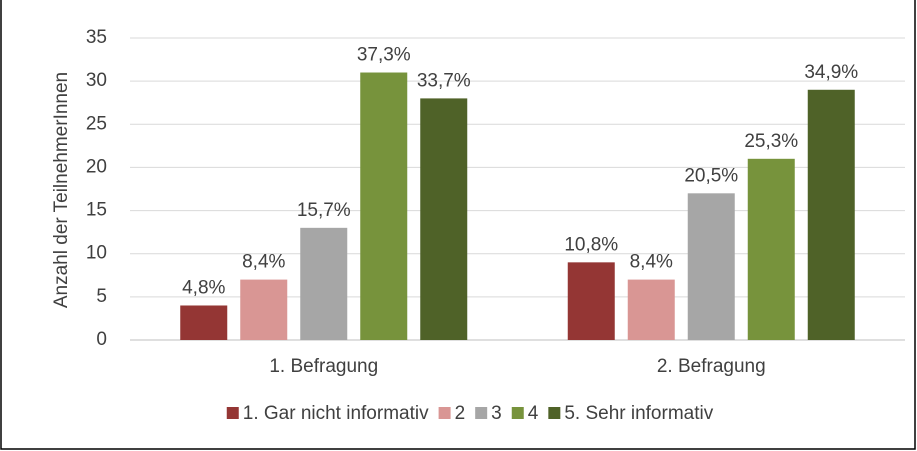 This screenshot has height=451, width=917. I want to click on y-tick-label: 10, so click(96, 253).